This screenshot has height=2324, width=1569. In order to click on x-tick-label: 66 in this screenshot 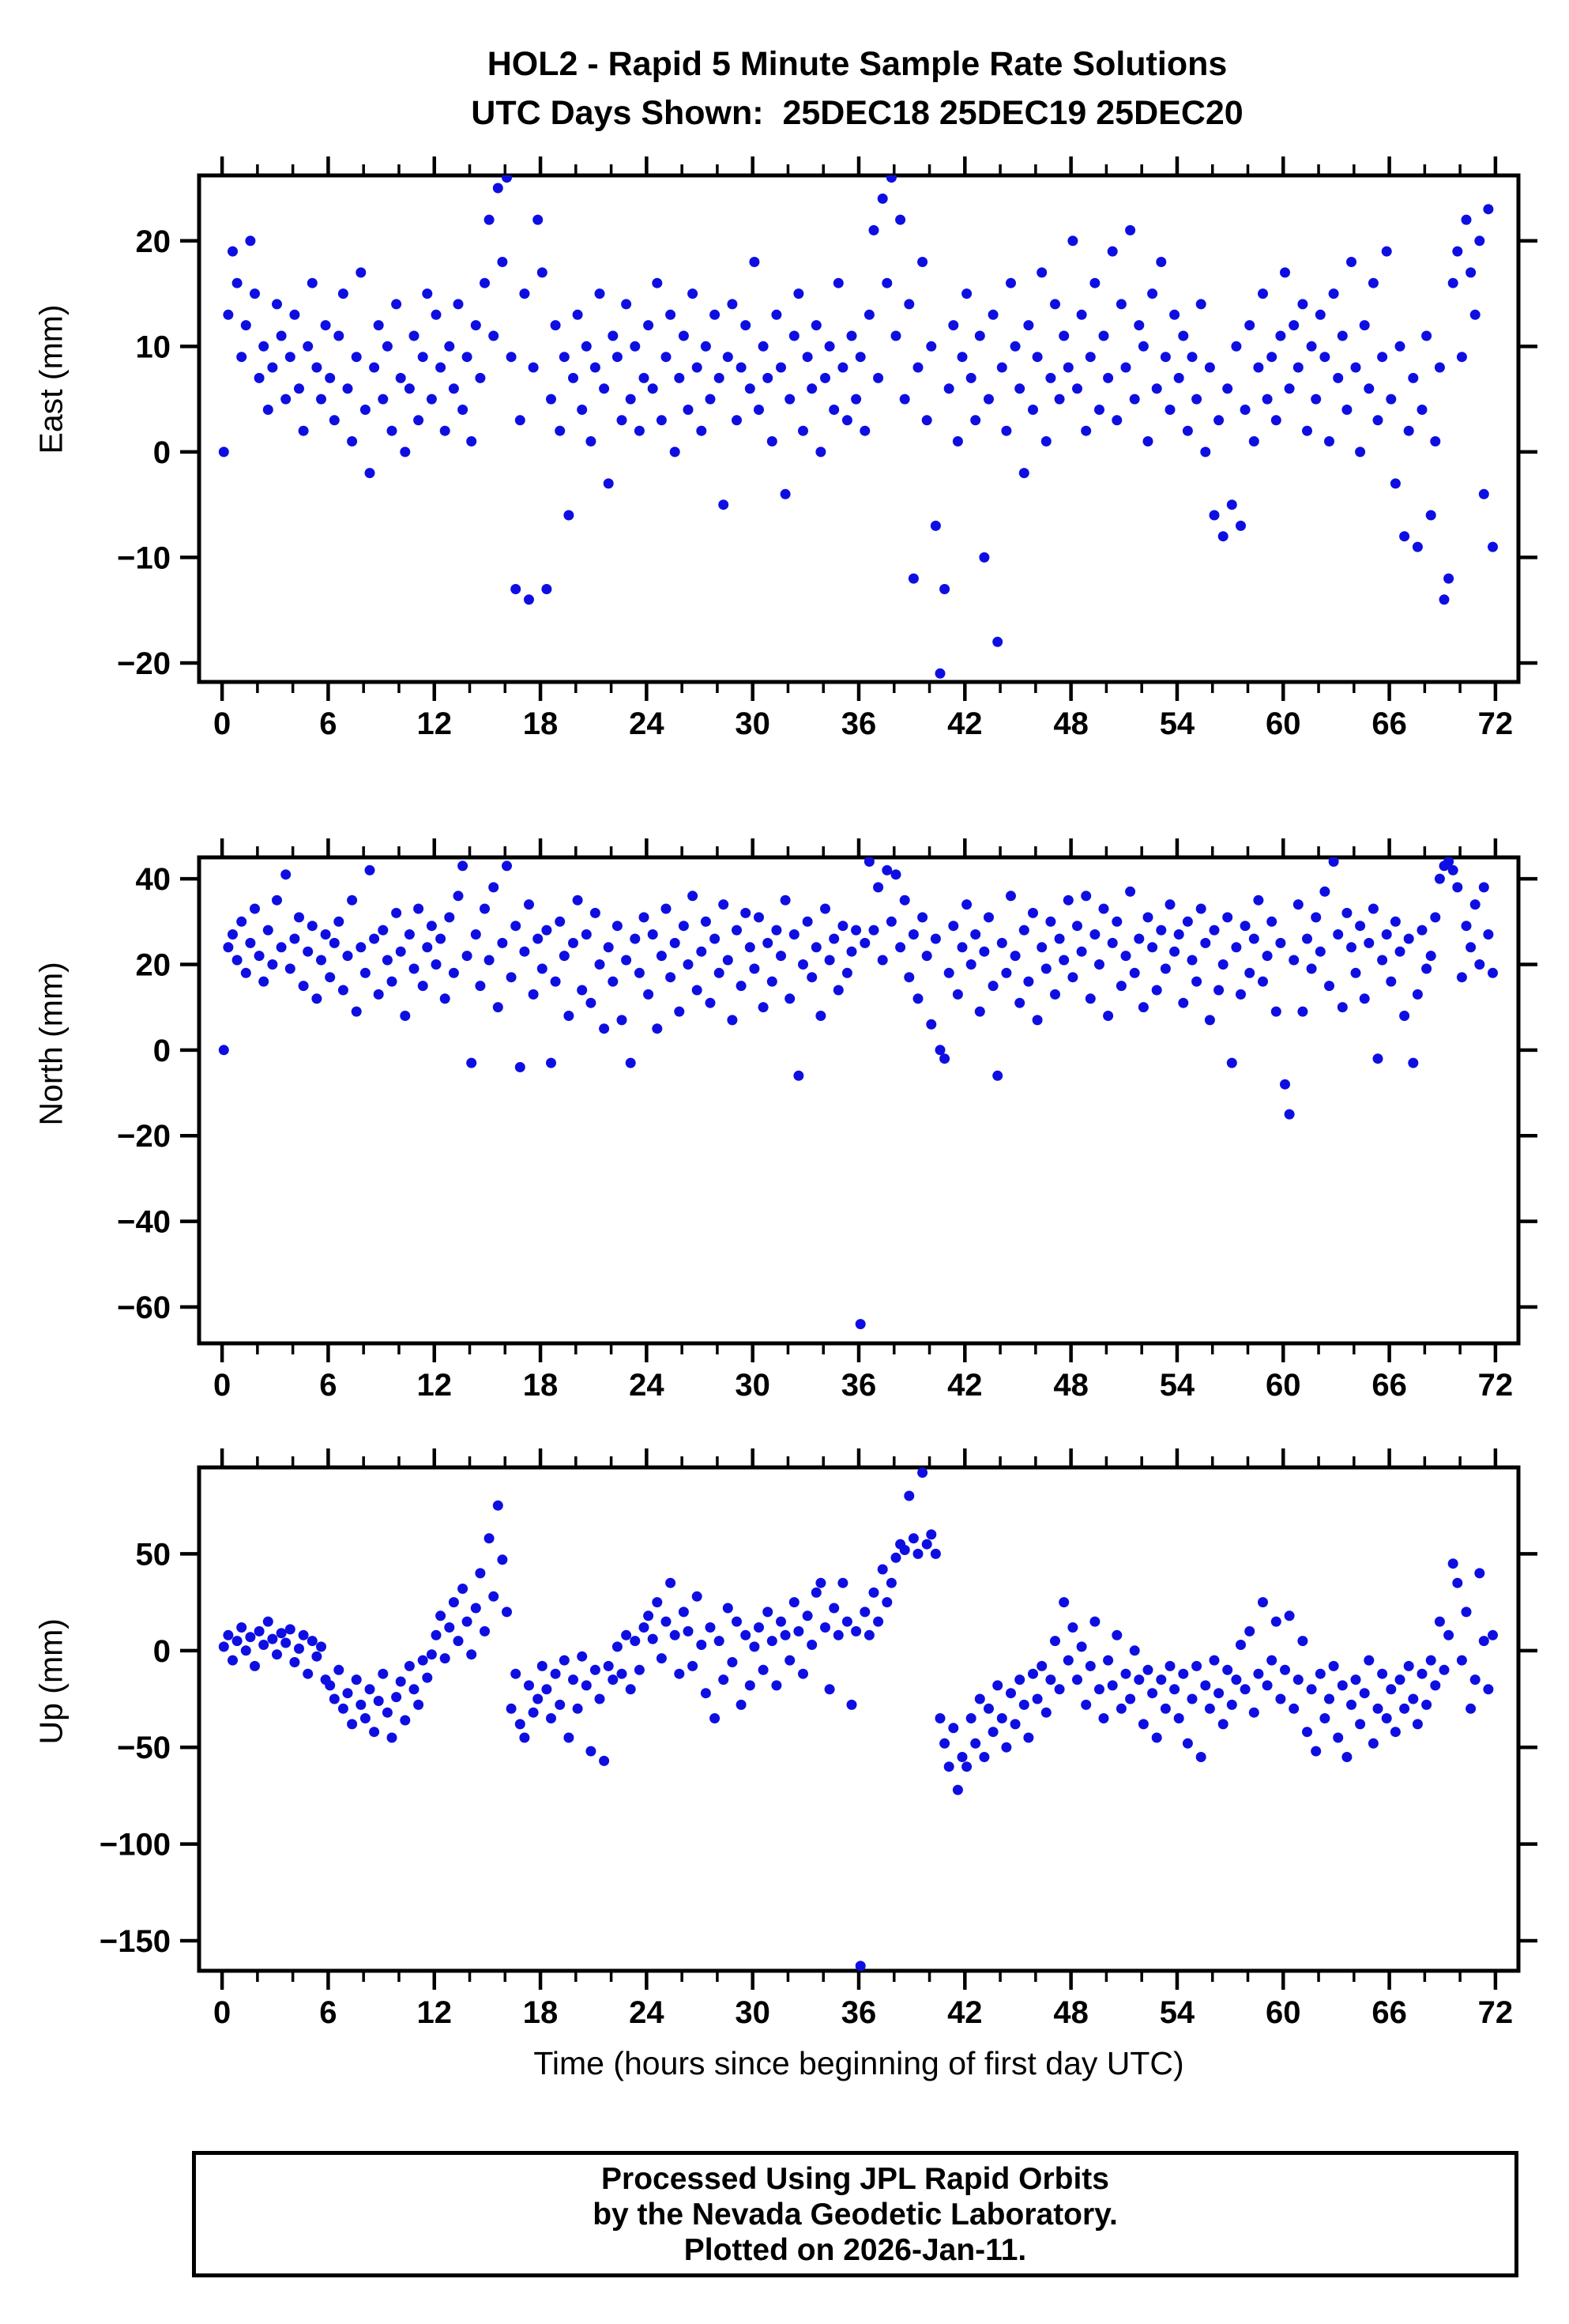, I will do `click(1389, 2013)`.